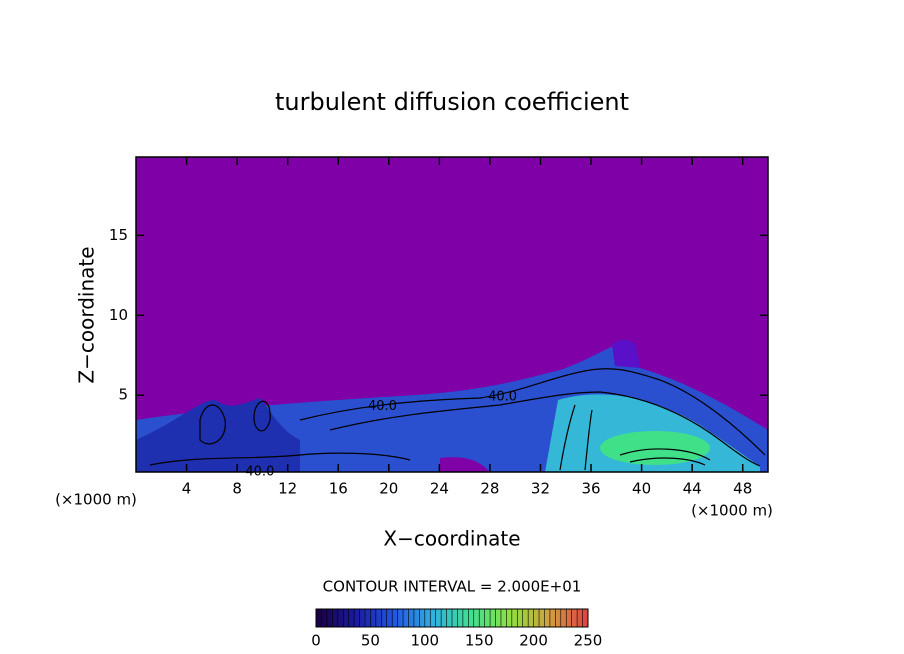  Describe the element at coordinates (123, 395) in the screenshot. I see `y-tick-label: 5` at that location.